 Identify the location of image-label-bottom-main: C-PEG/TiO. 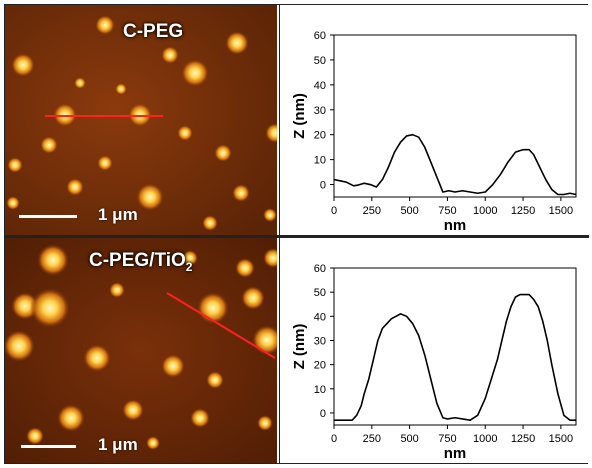
(137, 260).